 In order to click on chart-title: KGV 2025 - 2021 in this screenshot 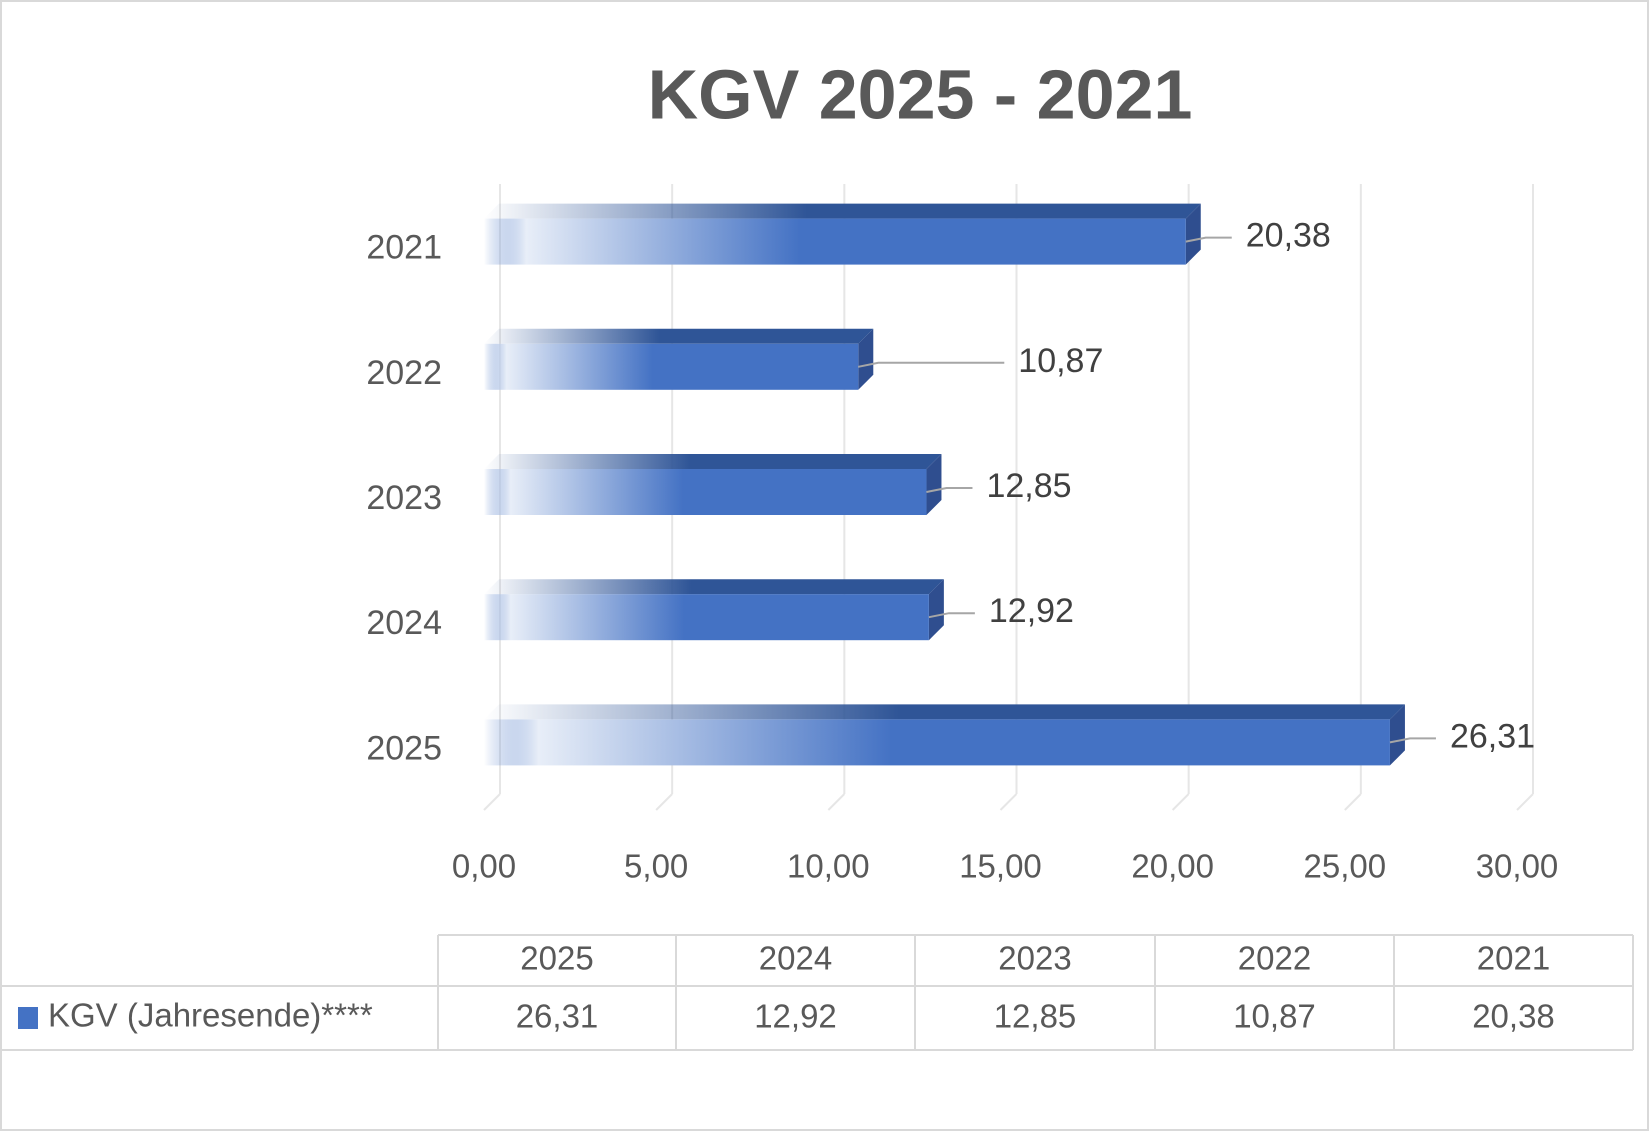, I will do `click(920, 94)`.